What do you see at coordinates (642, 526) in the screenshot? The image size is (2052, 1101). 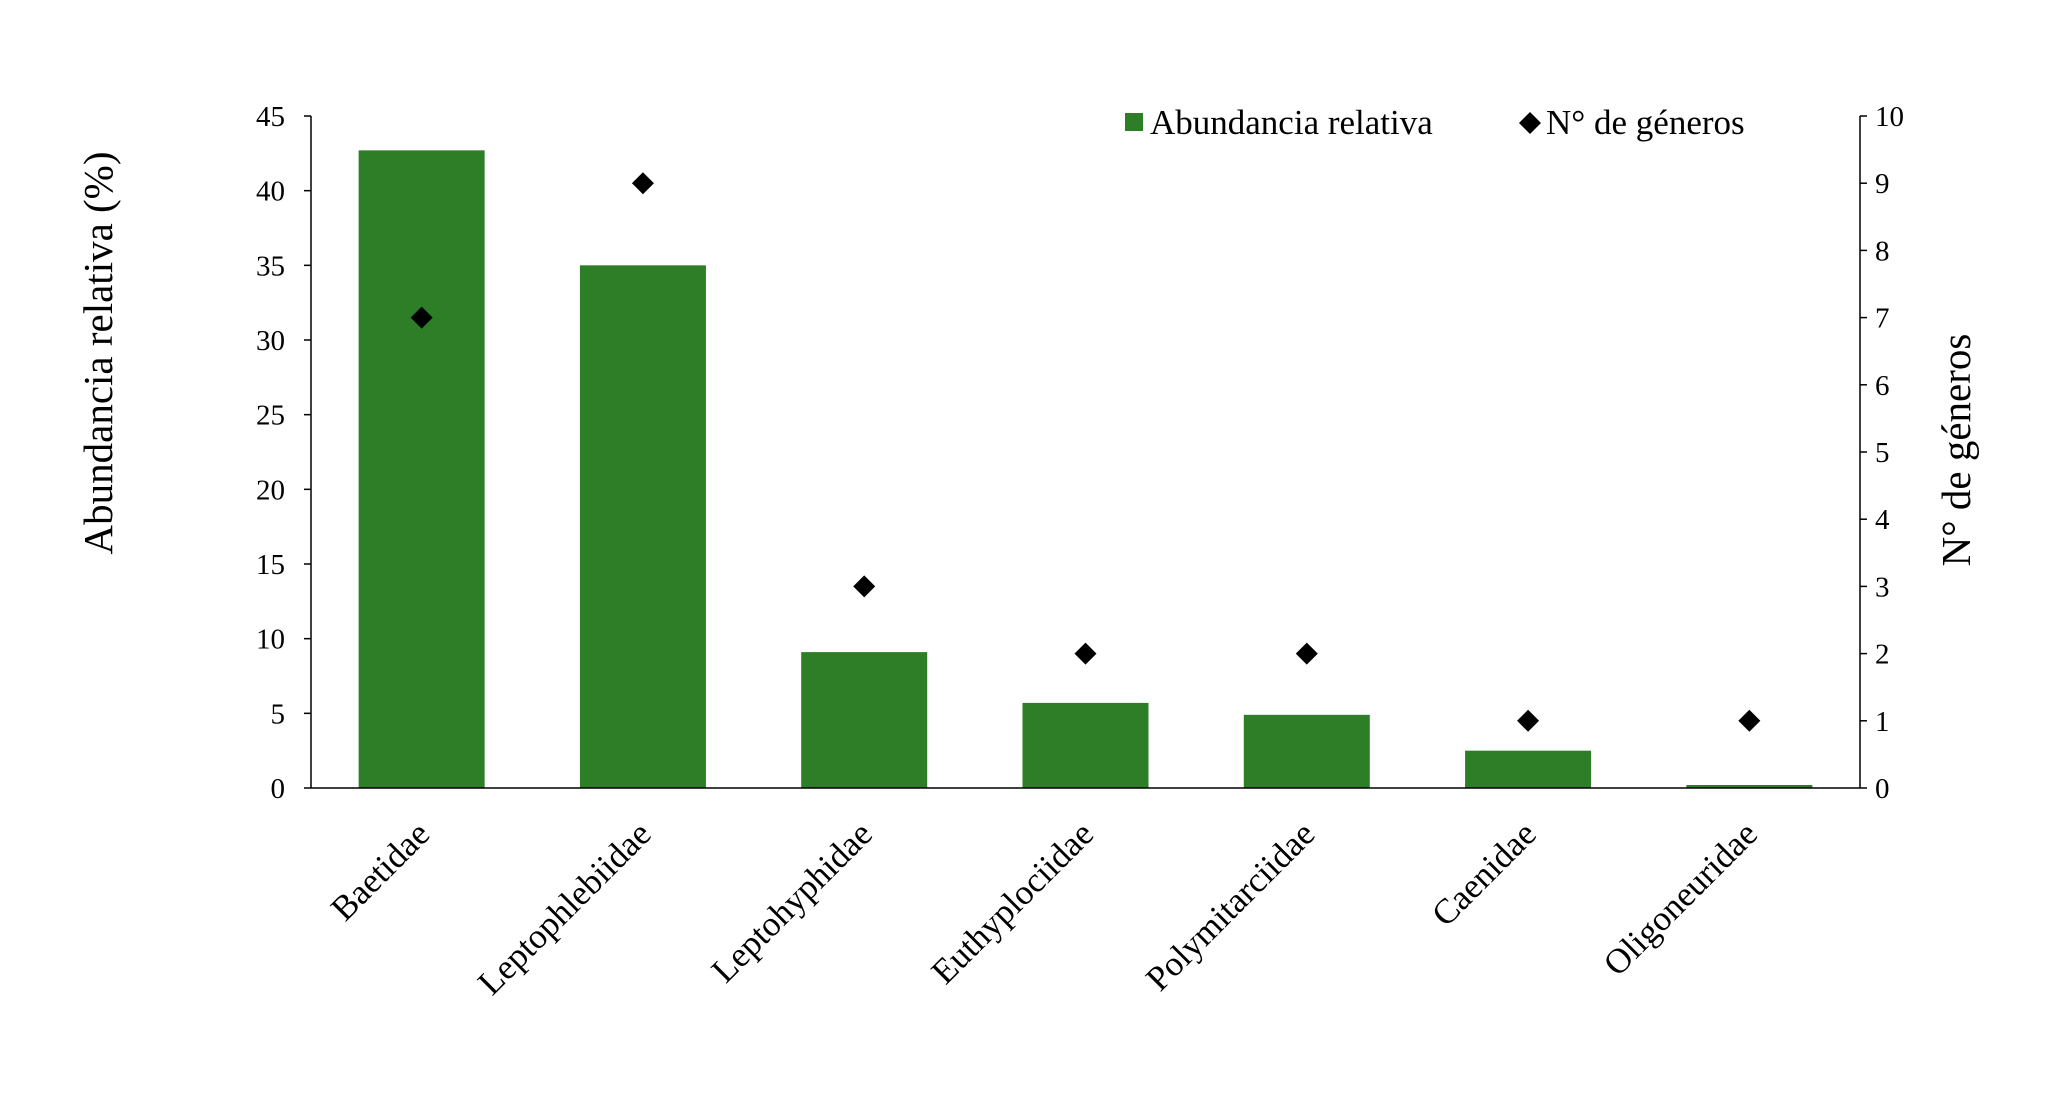 I see `bar-leptophlebiidae` at bounding box center [642, 526].